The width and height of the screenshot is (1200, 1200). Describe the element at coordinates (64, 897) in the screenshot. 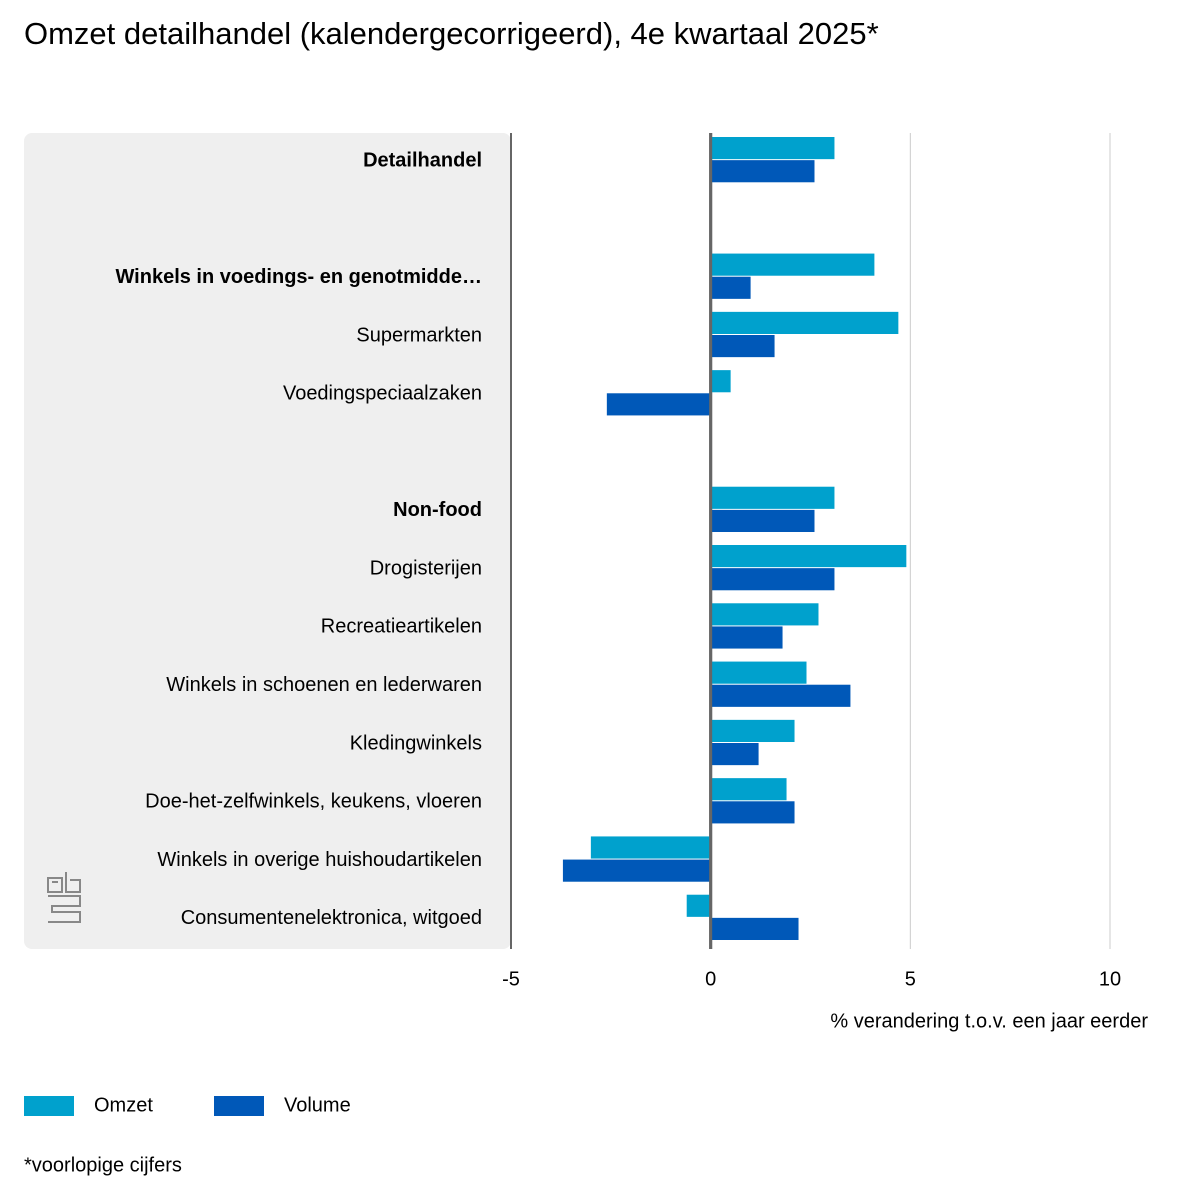

I see `logo` at that location.